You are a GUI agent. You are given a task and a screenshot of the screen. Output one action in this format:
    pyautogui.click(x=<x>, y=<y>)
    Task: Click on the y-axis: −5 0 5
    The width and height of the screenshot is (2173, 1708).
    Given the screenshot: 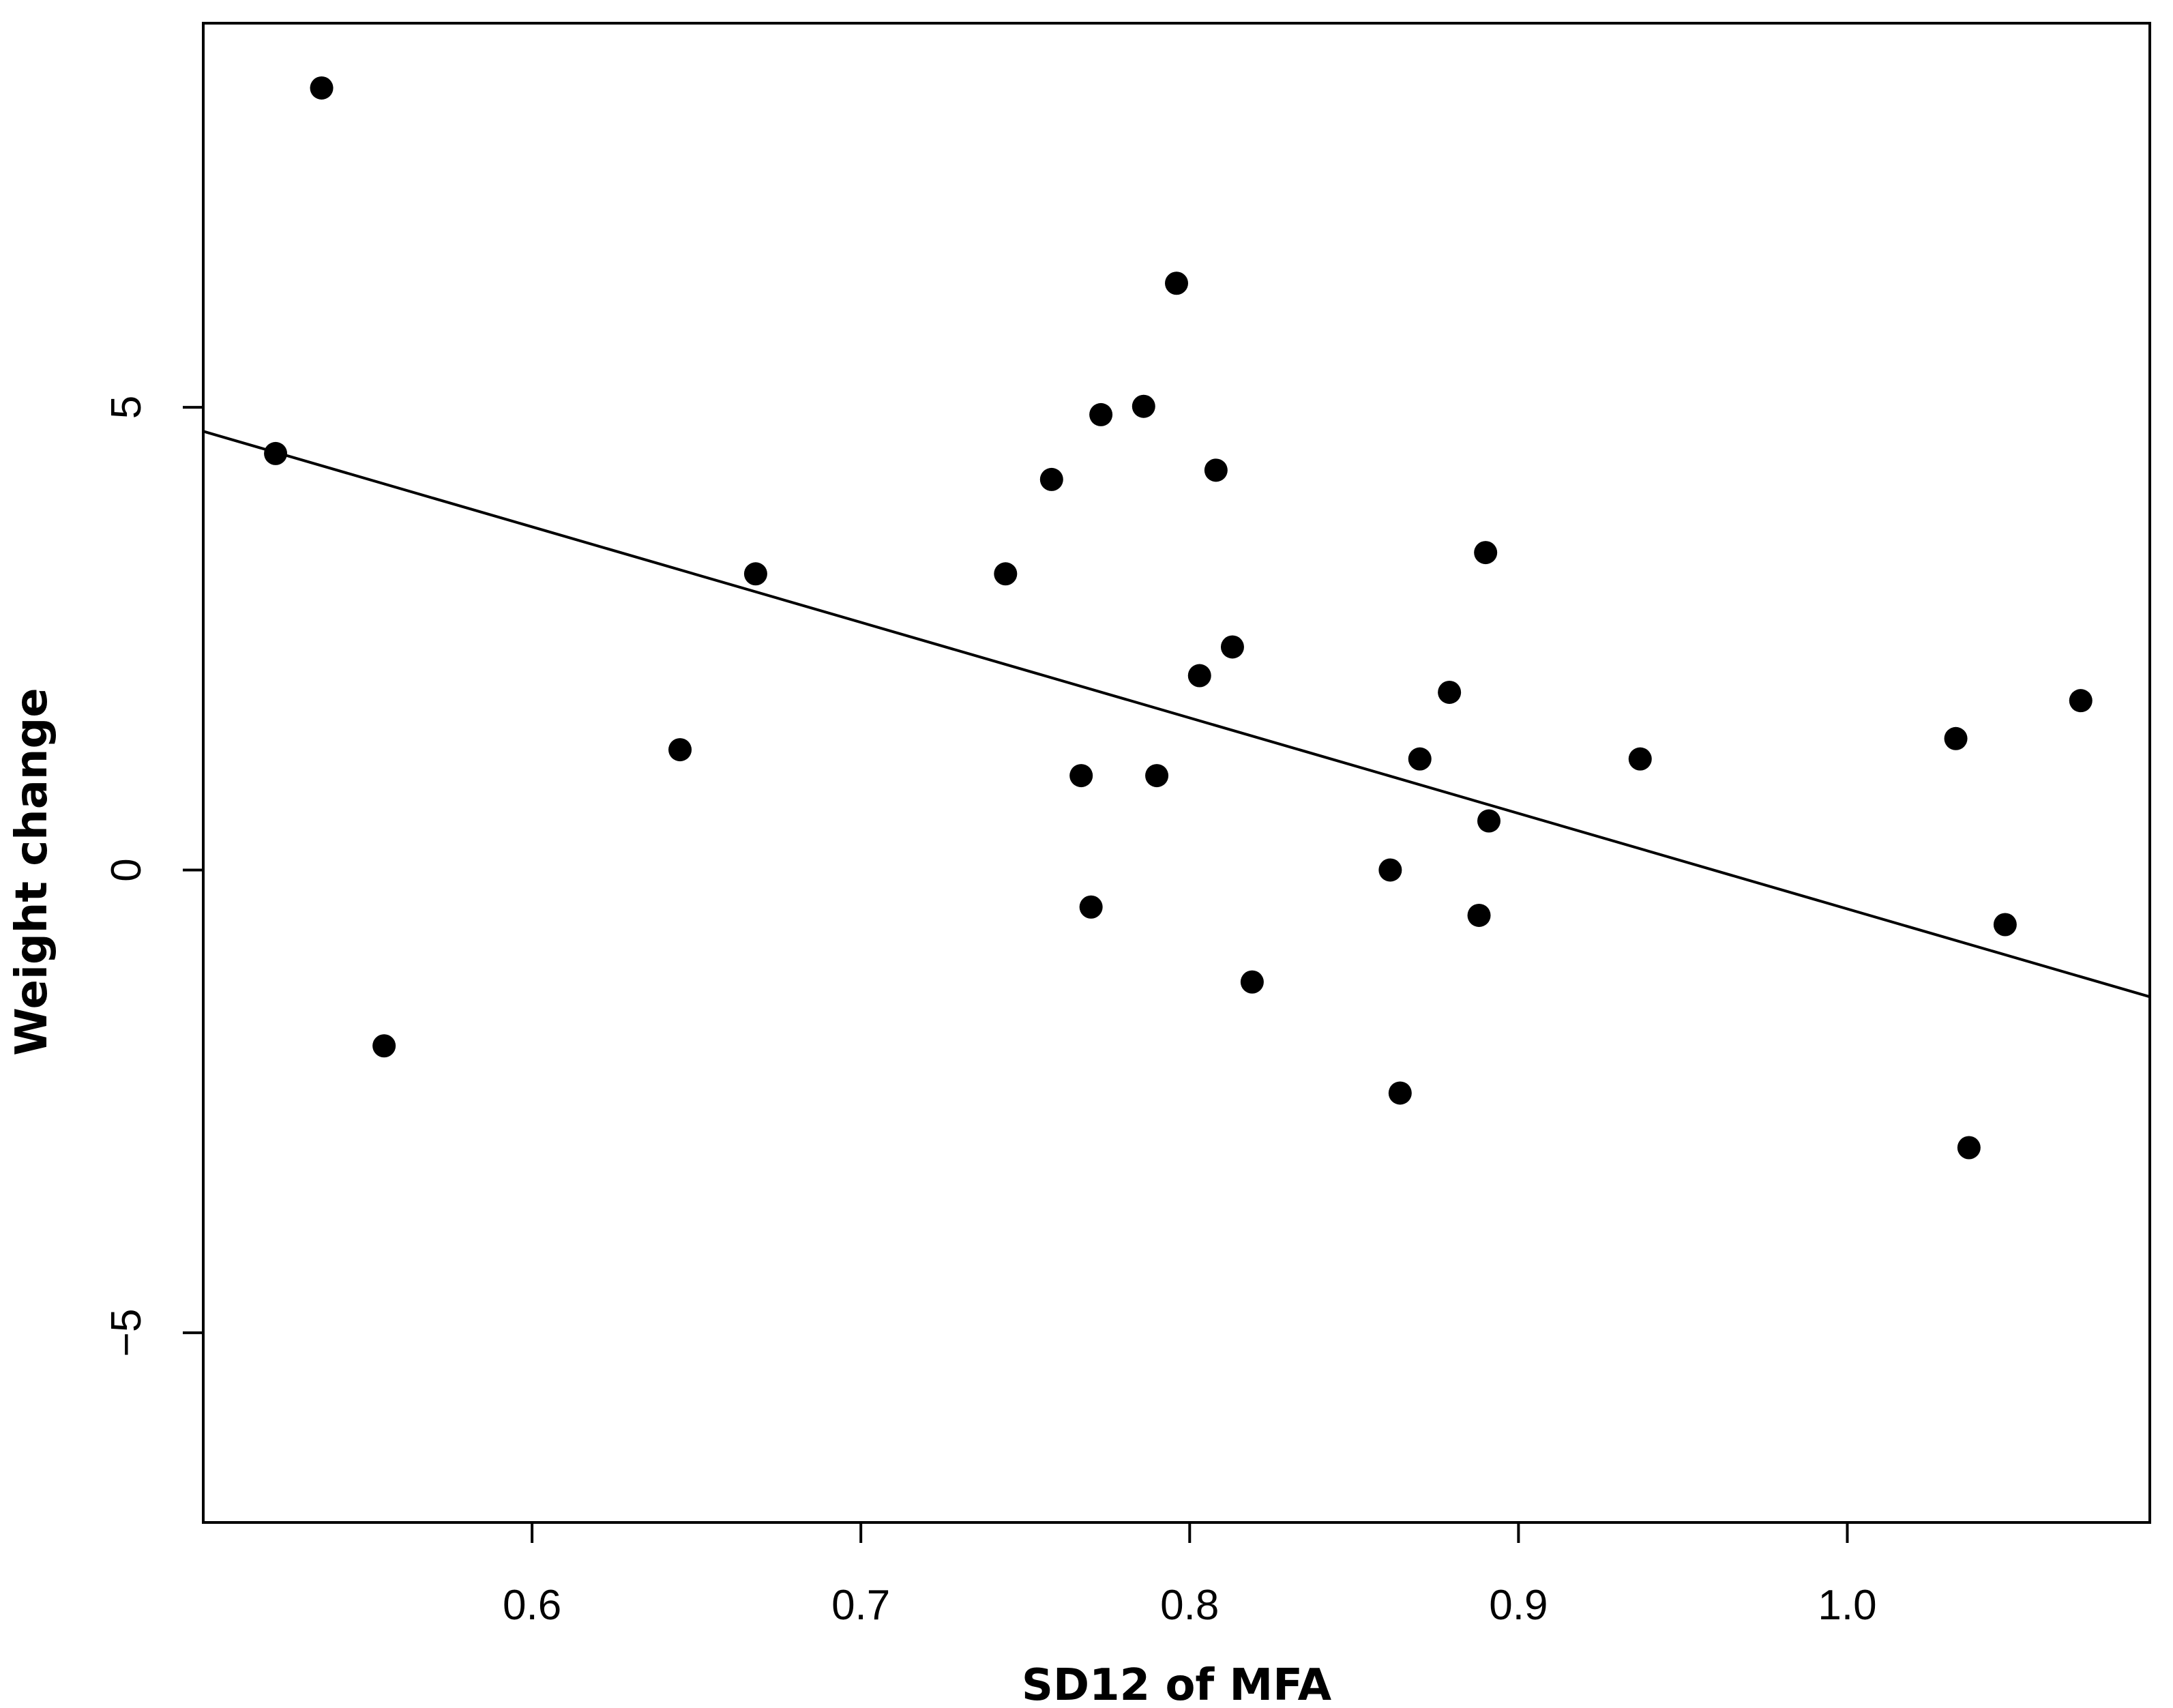 What is the action you would take?
    pyautogui.click(x=153, y=877)
    